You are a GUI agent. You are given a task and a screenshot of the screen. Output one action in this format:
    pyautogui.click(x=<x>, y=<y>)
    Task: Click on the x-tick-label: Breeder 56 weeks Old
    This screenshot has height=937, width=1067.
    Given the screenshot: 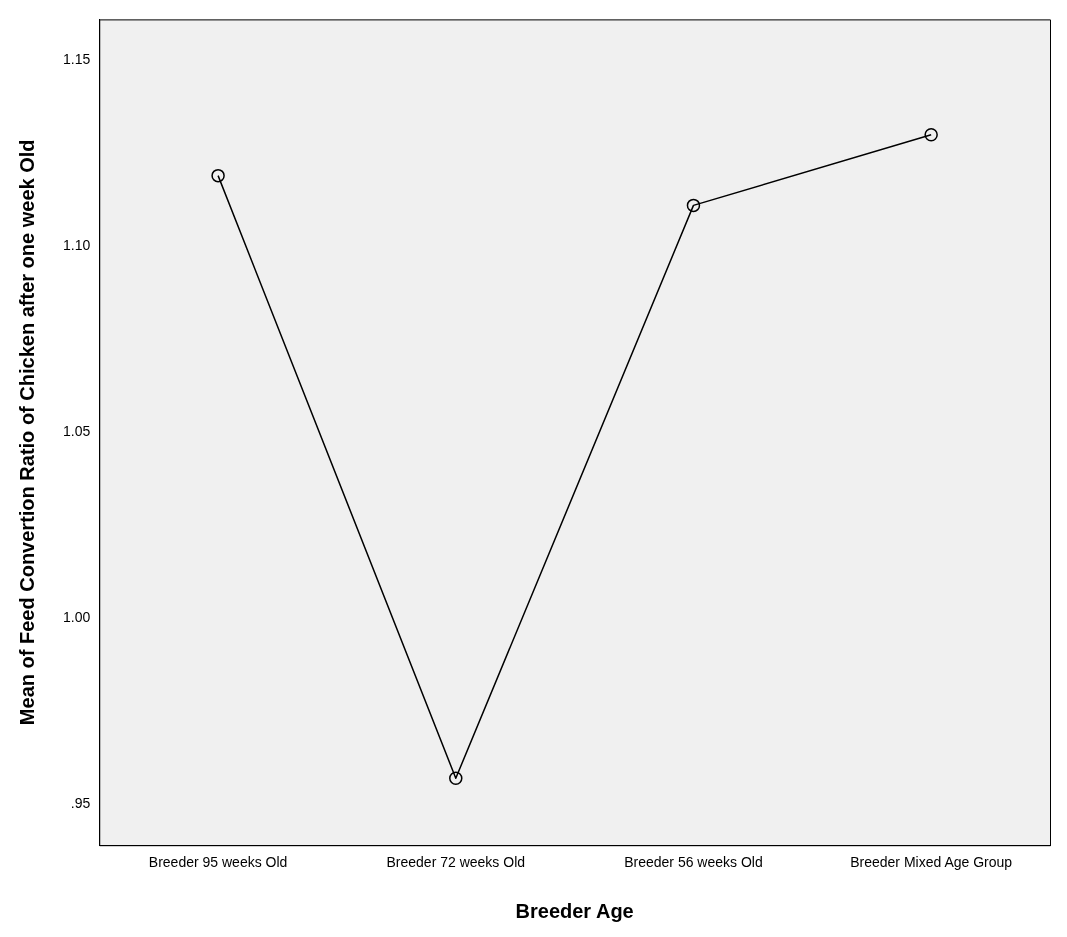 What is the action you would take?
    pyautogui.click(x=693, y=862)
    